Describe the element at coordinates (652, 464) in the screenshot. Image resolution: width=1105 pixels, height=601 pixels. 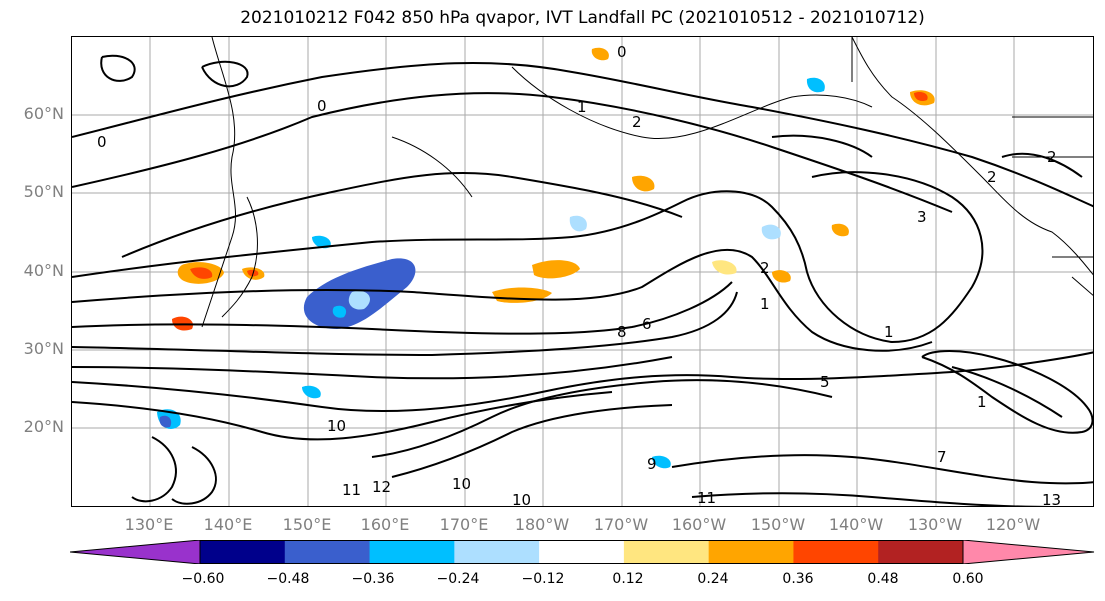
I see `contour-label: 9` at that location.